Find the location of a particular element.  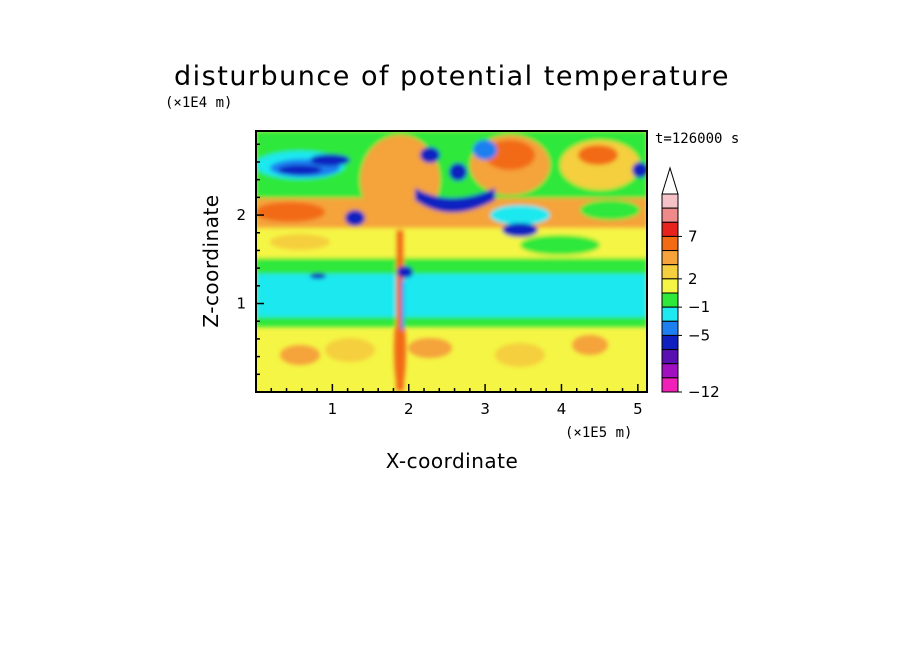

y-axis: 12 is located at coordinates (250, 259).